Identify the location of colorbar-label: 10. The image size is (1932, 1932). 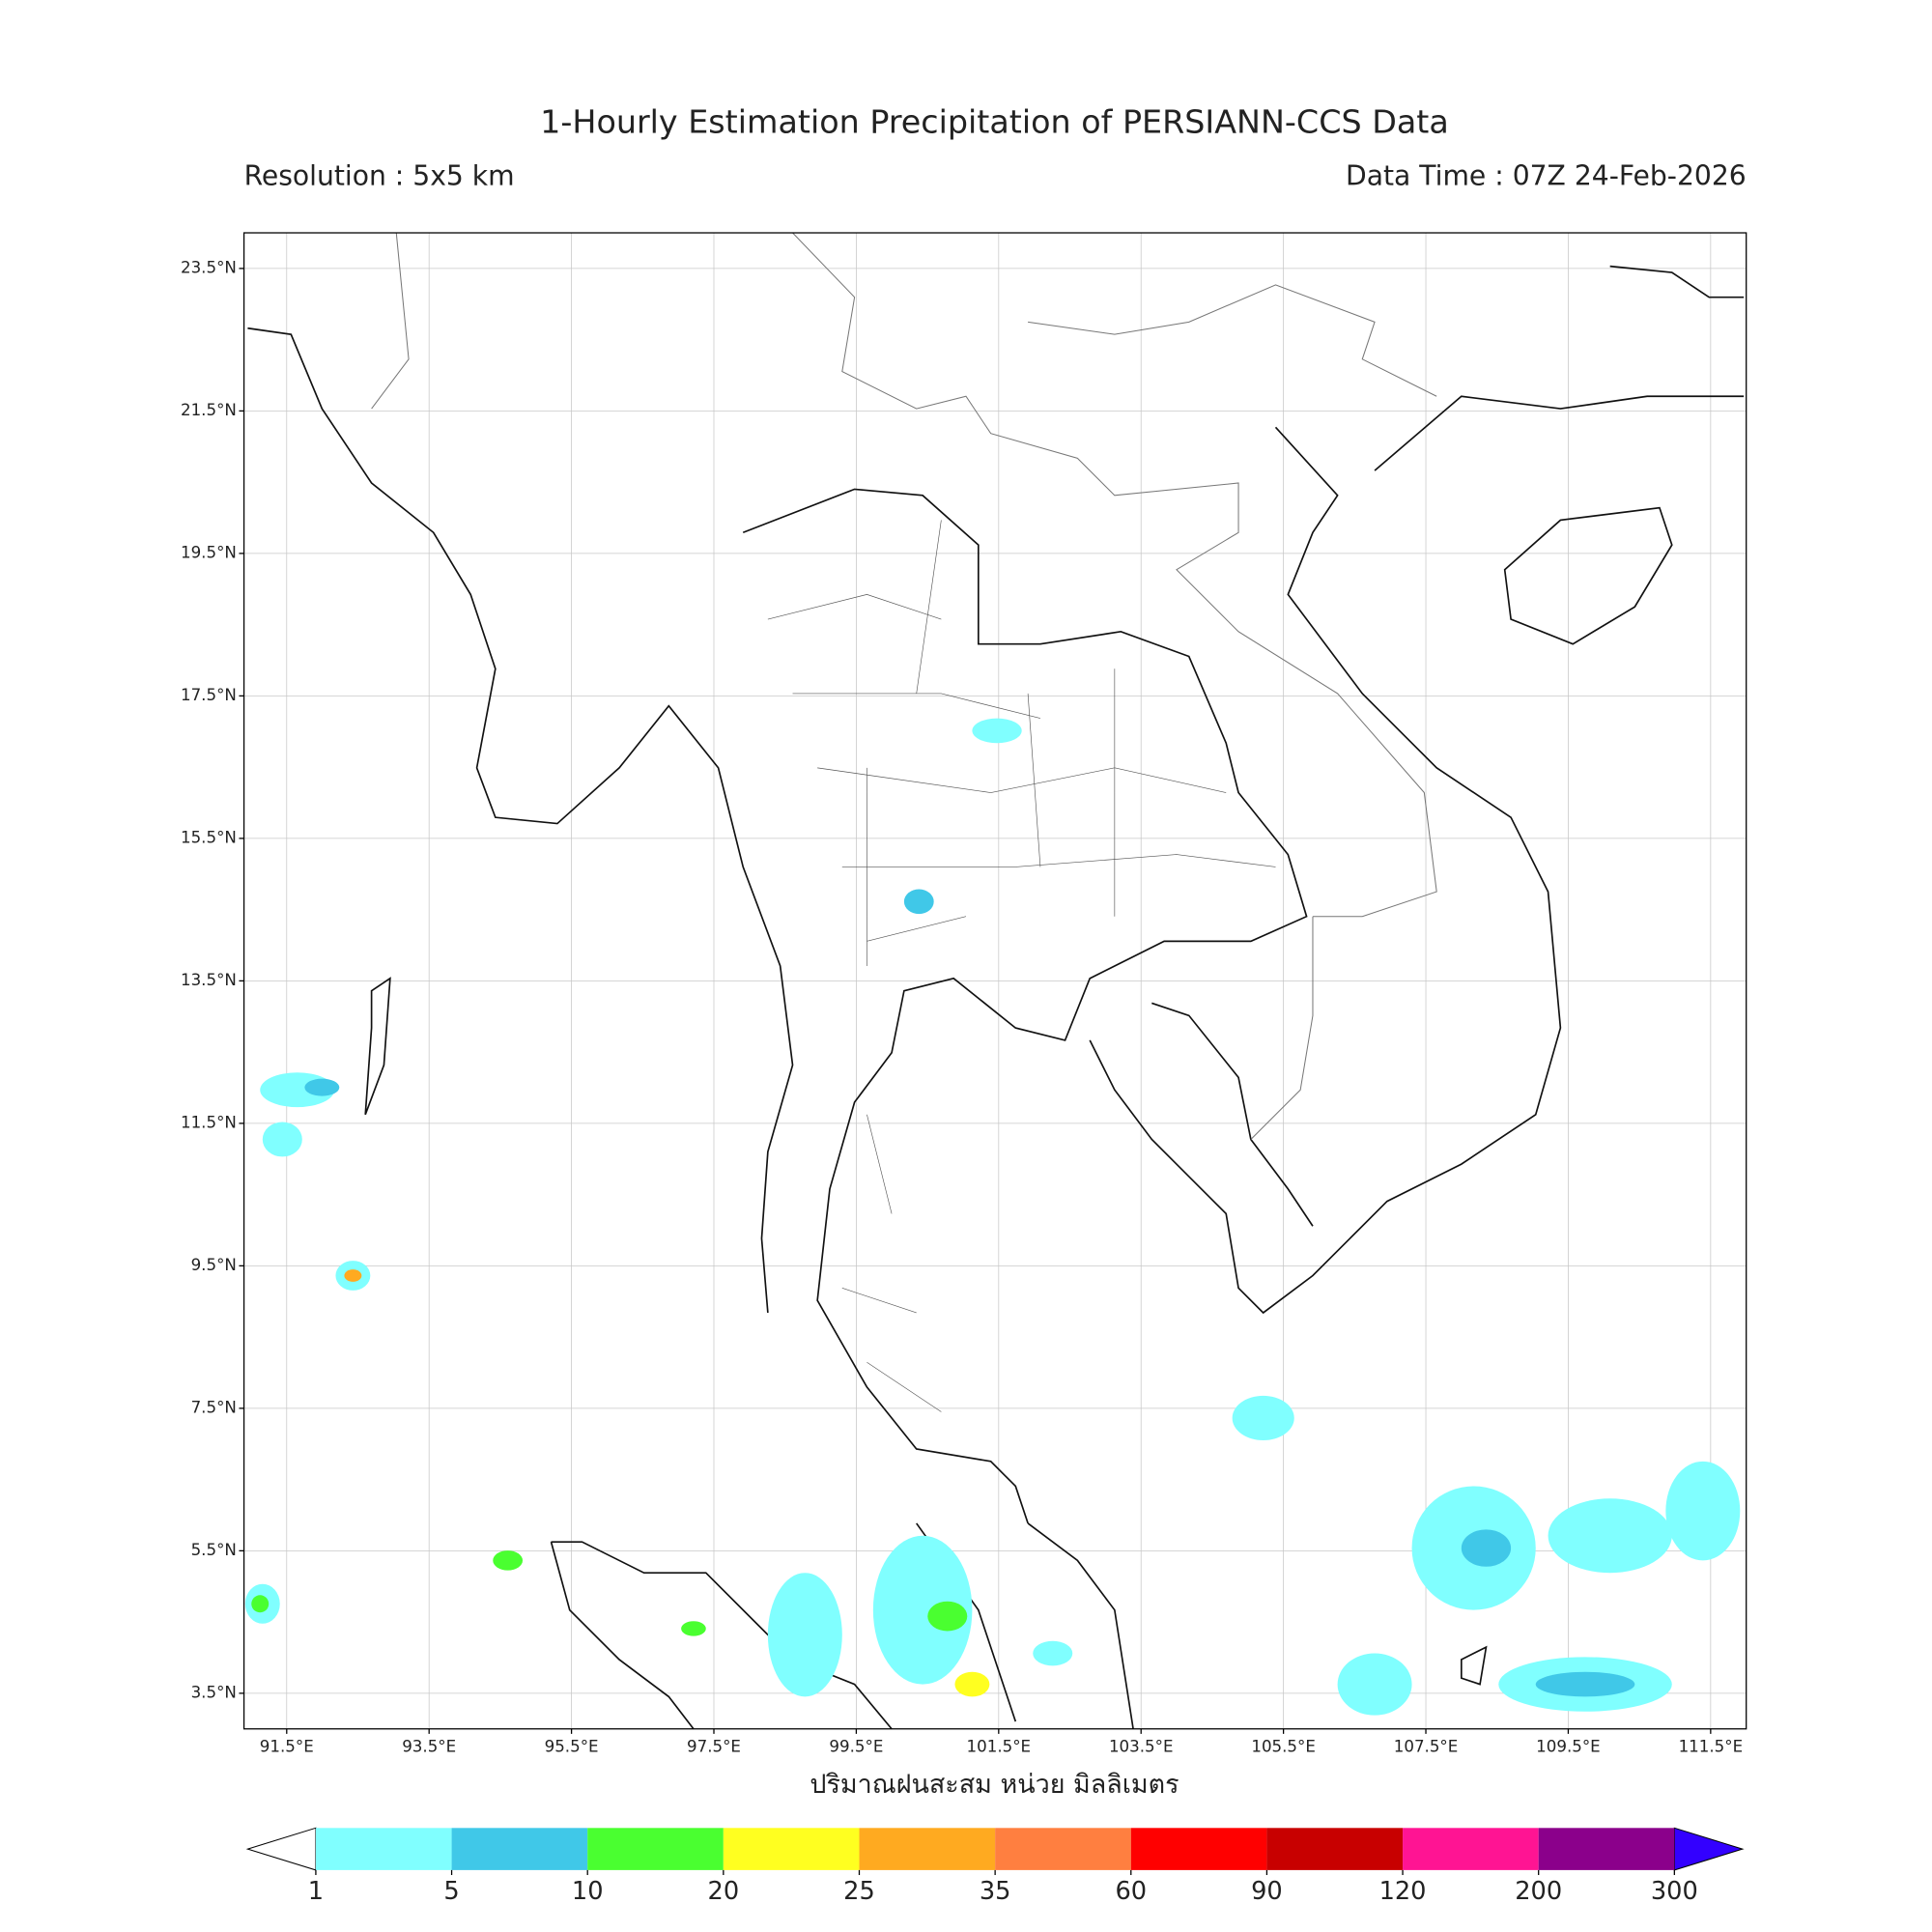
(588, 1891).